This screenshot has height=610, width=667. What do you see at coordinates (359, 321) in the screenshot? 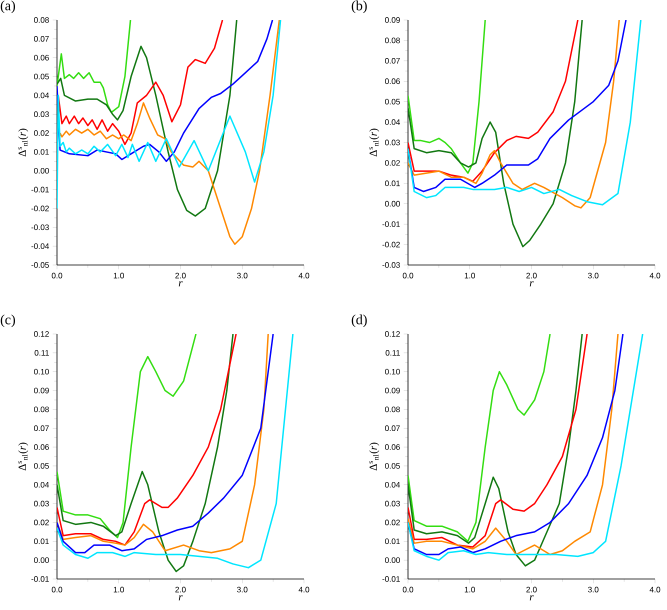
I see `chart-title: (d)` at bounding box center [359, 321].